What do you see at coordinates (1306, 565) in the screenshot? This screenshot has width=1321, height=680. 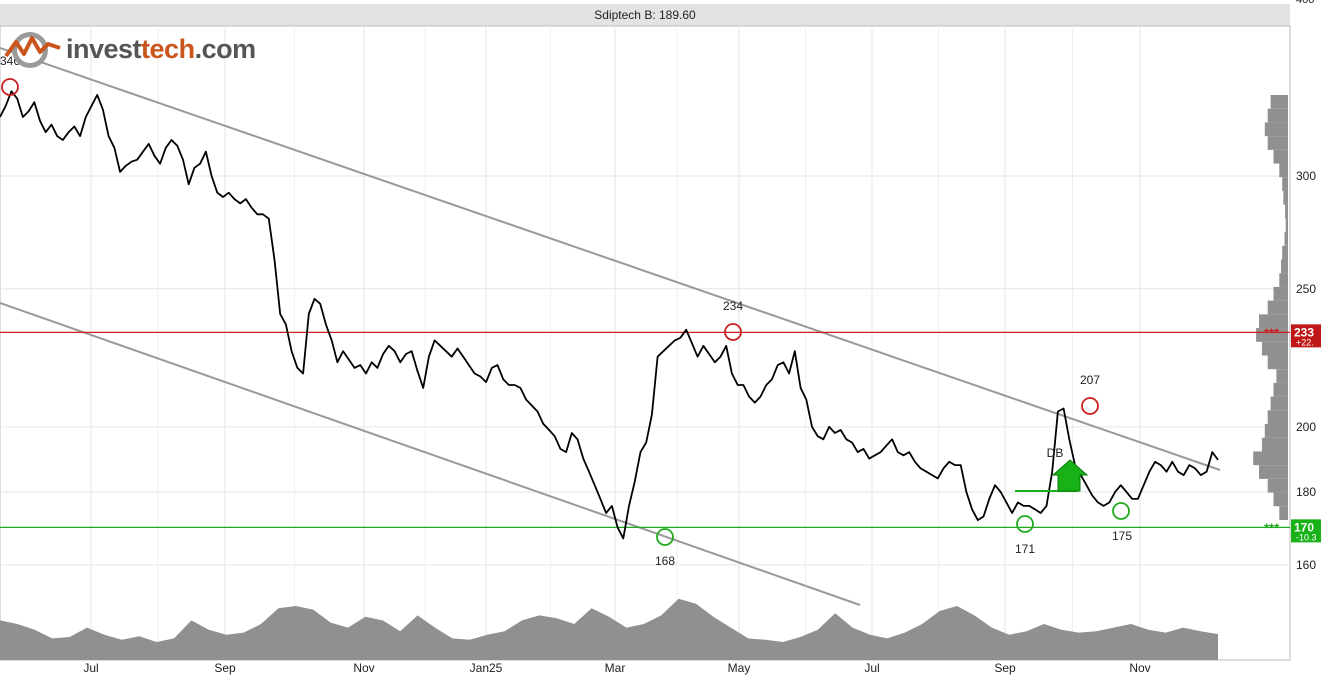 I see `y-tick-label: 160` at bounding box center [1306, 565].